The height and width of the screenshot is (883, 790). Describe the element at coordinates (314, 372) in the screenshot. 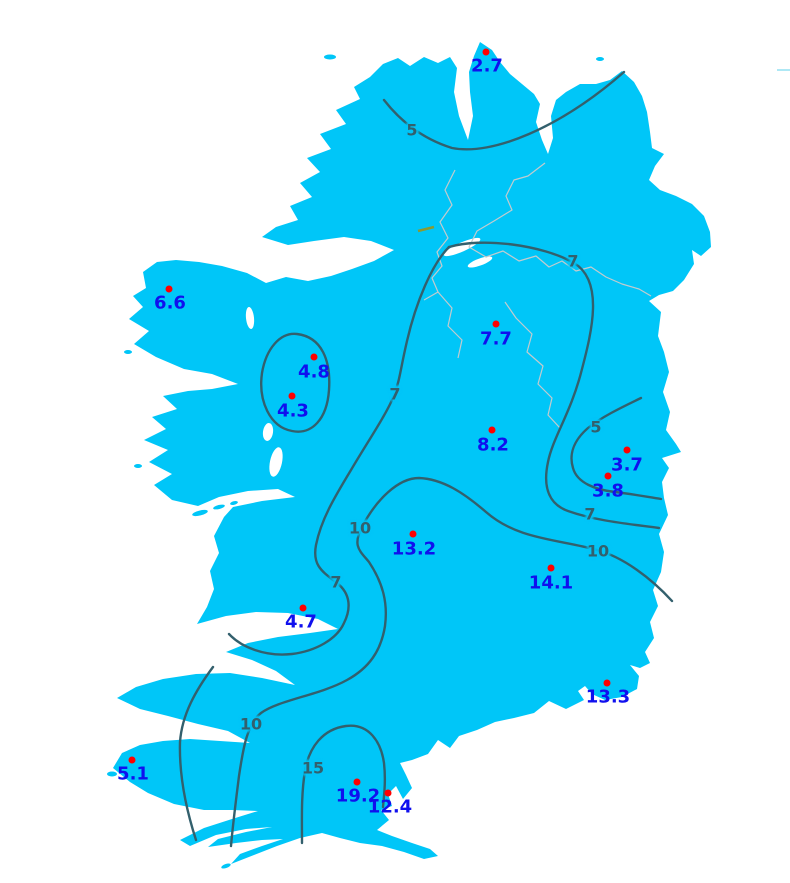

I see `station-value-label: 4.8` at that location.